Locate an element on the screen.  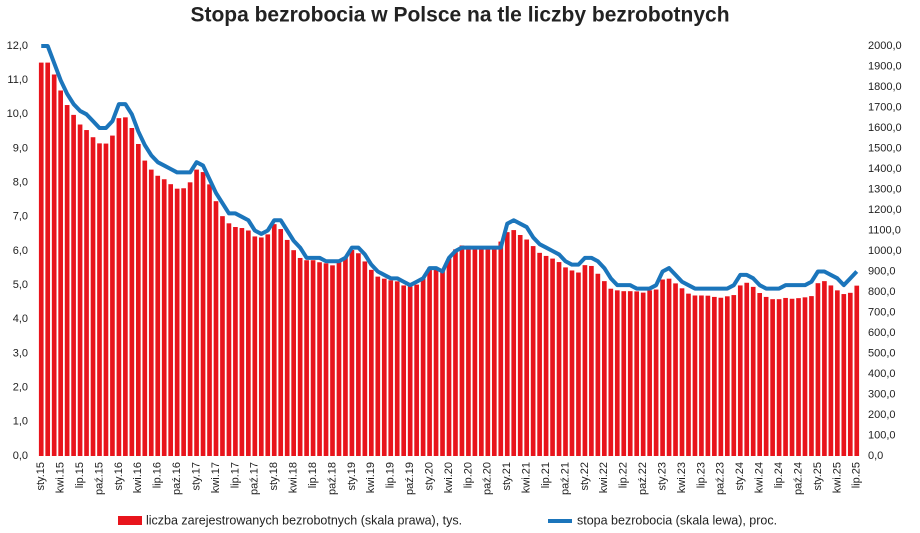
x-tick-label: lip.24 is located at coordinates (779, 475).